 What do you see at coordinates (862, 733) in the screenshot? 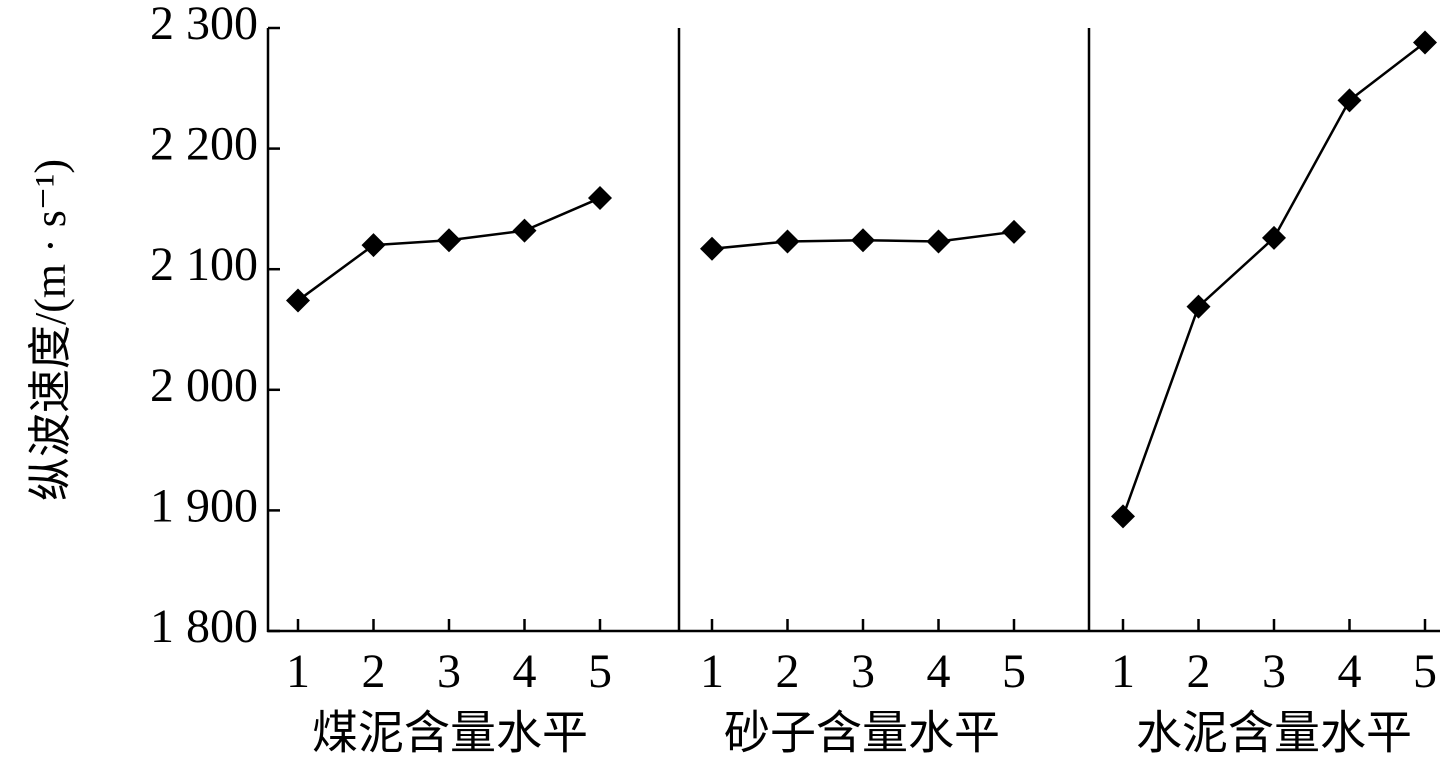
I see `x-axis-title: 砂子含量水平` at bounding box center [862, 733].